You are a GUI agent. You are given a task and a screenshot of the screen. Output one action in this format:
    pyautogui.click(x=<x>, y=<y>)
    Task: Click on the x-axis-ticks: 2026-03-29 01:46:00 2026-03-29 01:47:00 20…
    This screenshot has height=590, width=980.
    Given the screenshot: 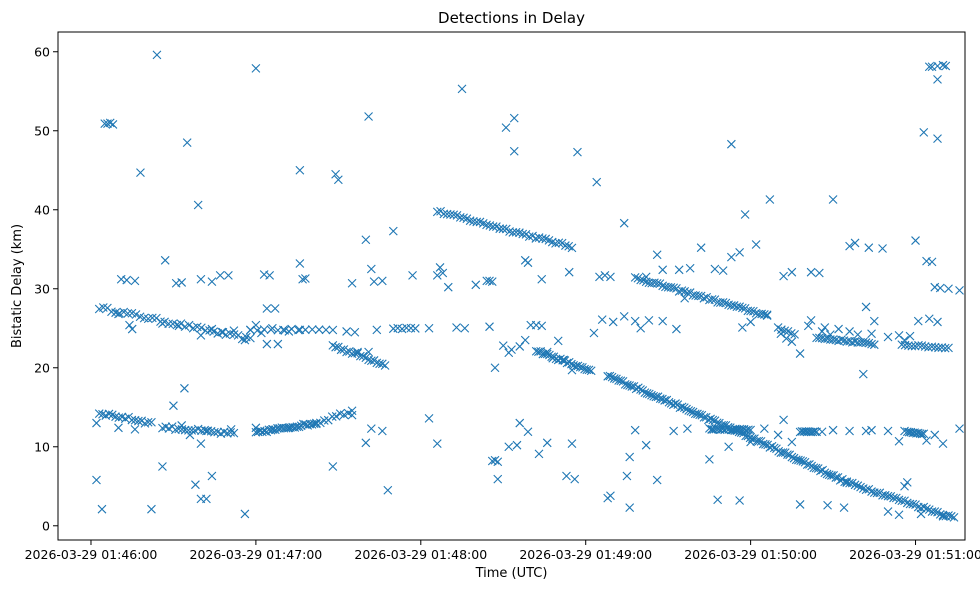 What is the action you would take?
    pyautogui.click(x=502, y=551)
    